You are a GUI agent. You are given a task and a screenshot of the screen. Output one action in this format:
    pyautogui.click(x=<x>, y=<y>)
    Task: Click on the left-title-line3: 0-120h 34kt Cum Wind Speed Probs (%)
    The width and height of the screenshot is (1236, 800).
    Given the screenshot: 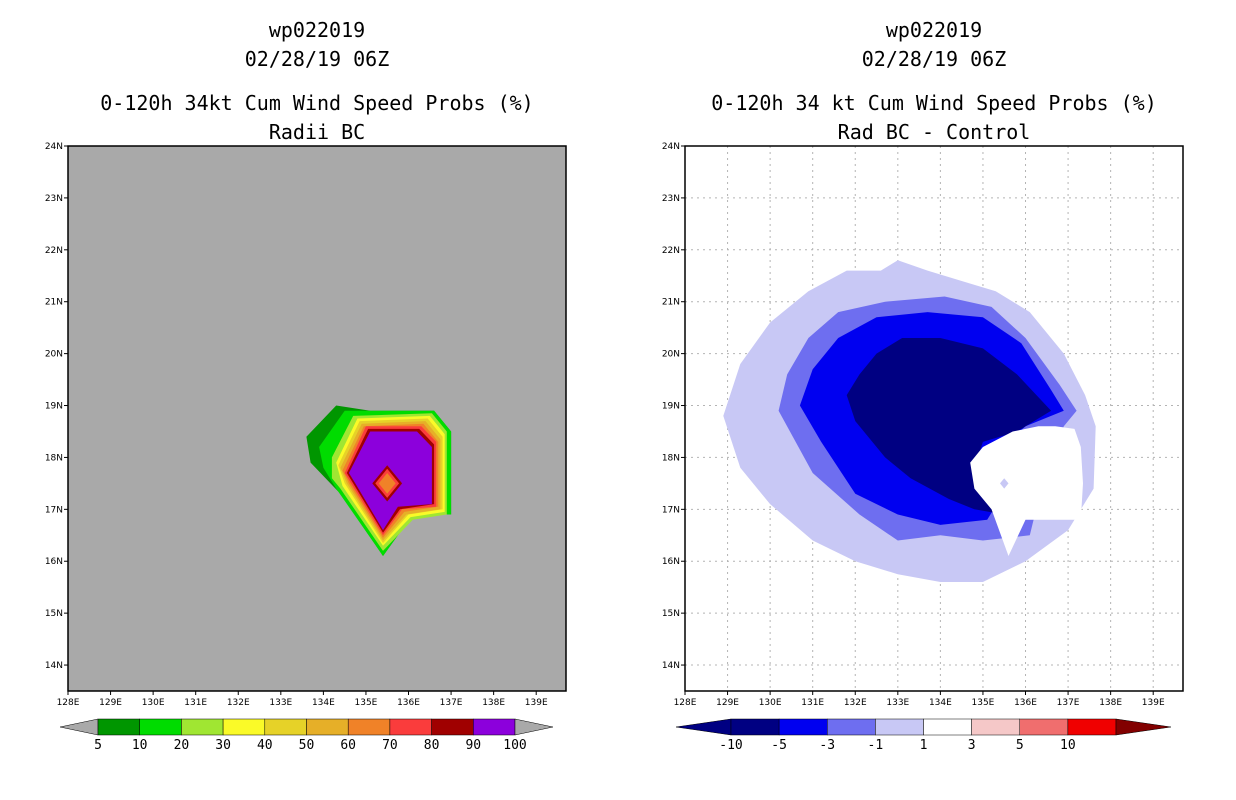 What is the action you would take?
    pyautogui.click(x=317, y=103)
    